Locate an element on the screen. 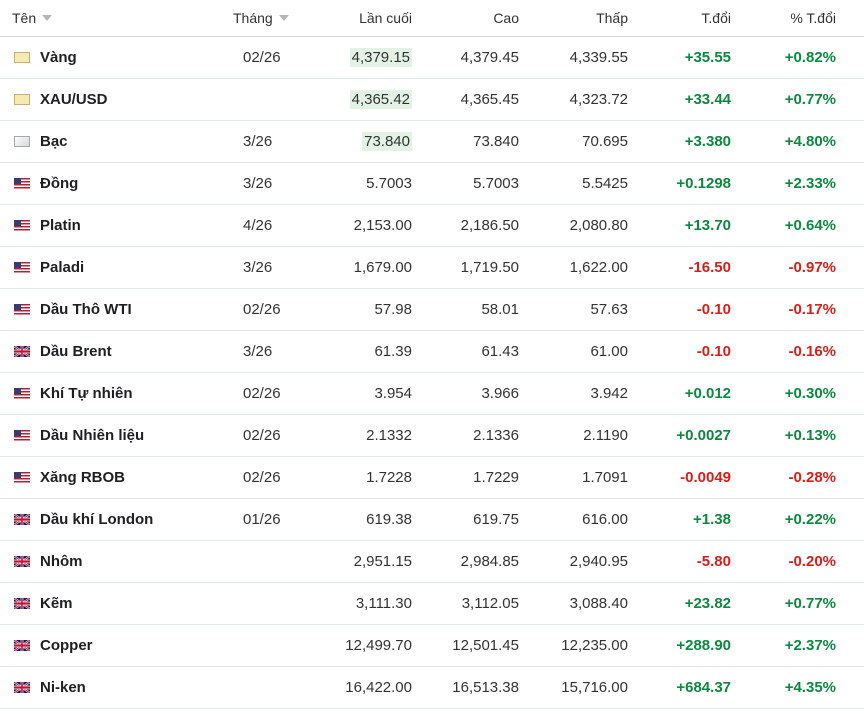  last-price: 61.39 is located at coordinates (393, 351).